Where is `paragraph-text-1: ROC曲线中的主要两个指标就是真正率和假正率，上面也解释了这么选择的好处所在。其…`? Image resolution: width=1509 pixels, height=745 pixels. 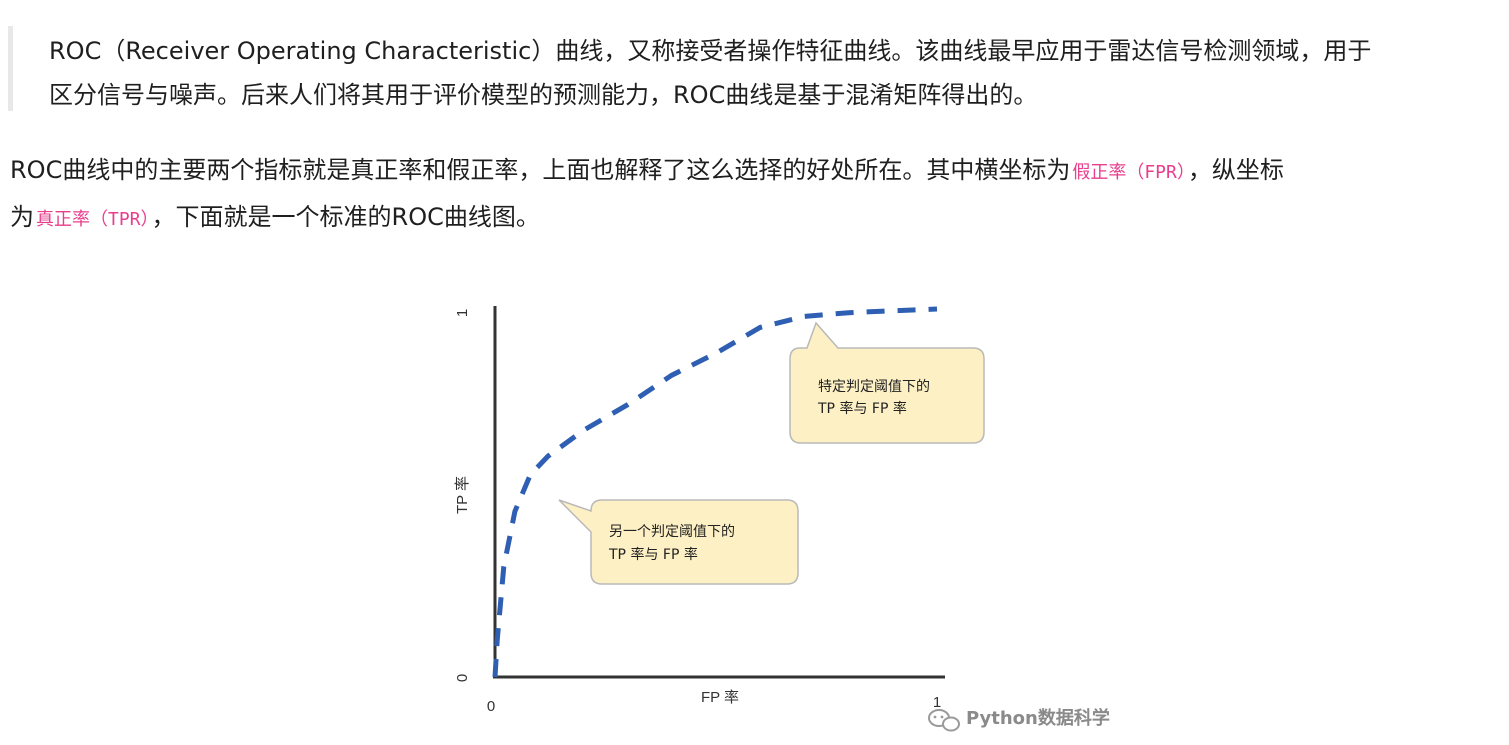 paragraph-text-1: ROC曲线中的主要两个指标就是真正率和假正率，上面也解释了这么选择的好处所在。其… is located at coordinates (540, 170).